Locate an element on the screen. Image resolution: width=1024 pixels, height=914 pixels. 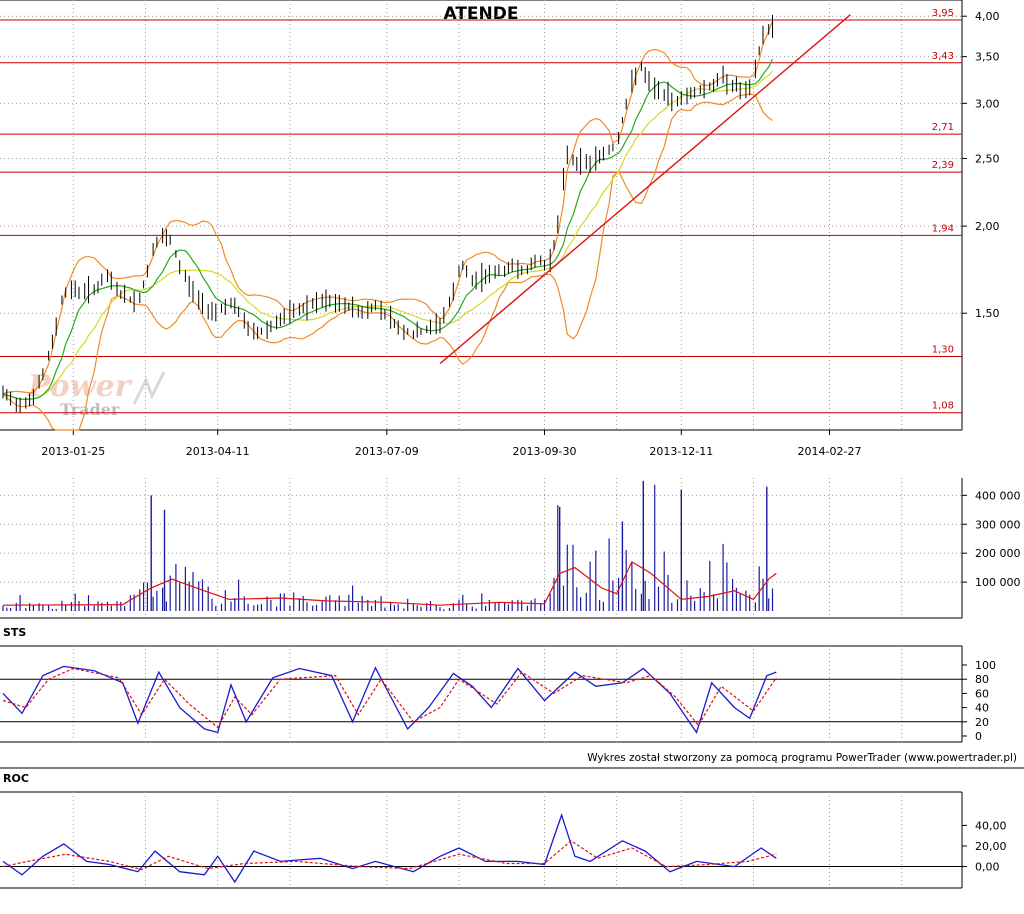
volume-moving-average is located at coordinates (389, 583).